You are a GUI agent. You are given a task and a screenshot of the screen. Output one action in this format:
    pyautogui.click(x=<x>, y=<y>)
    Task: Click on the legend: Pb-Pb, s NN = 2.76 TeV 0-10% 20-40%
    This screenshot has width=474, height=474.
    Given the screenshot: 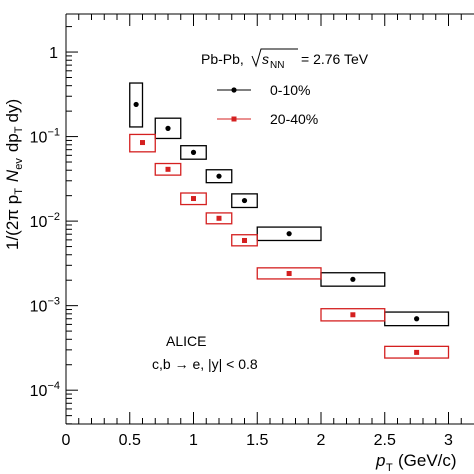 What is the action you would take?
    pyautogui.click(x=285, y=87)
    